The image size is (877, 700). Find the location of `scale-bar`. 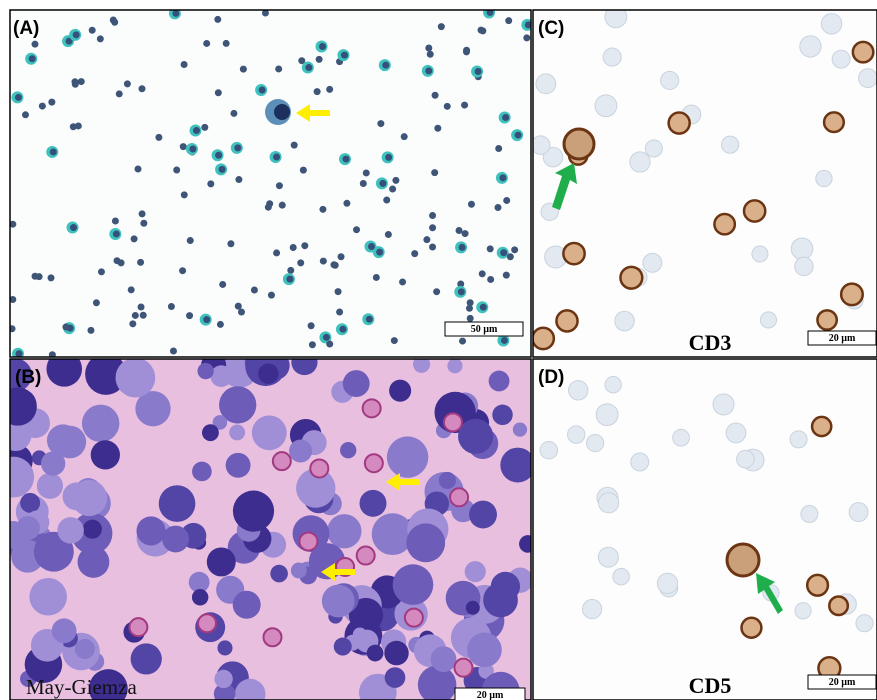

scale-bar is located at coordinates (842, 338).